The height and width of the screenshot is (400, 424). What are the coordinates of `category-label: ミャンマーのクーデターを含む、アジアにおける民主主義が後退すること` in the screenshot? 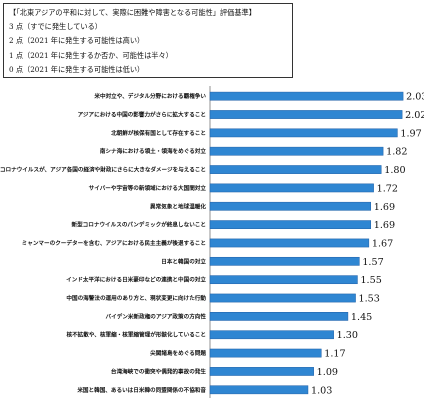 It's located at (114, 243).